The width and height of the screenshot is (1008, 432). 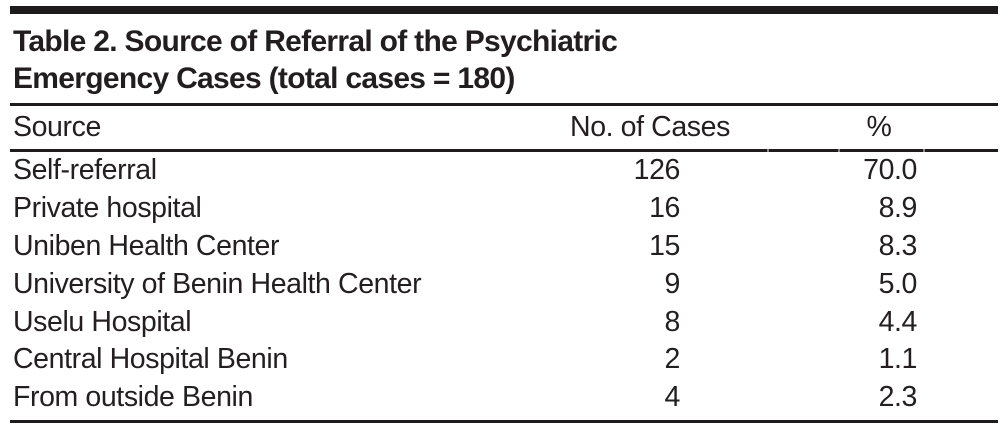 I want to click on cases-cell: 8, so click(x=672, y=321).